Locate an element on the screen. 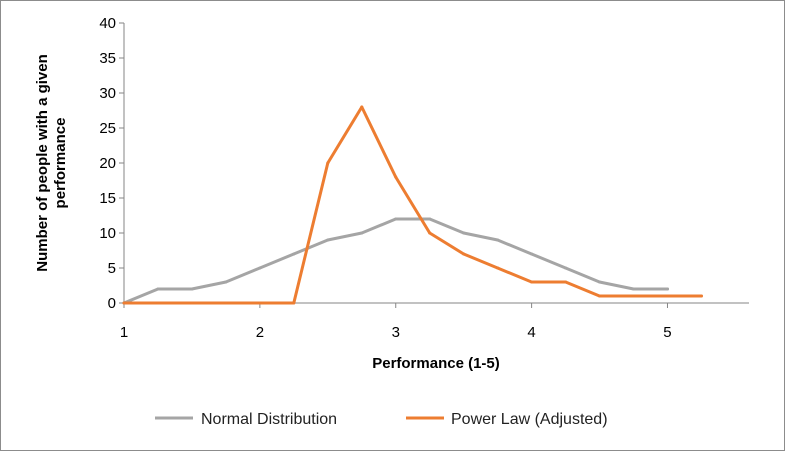 Image resolution: width=785 pixels, height=451 pixels. x-tick-group: 1 2 3 4 5 is located at coordinates (396, 322).